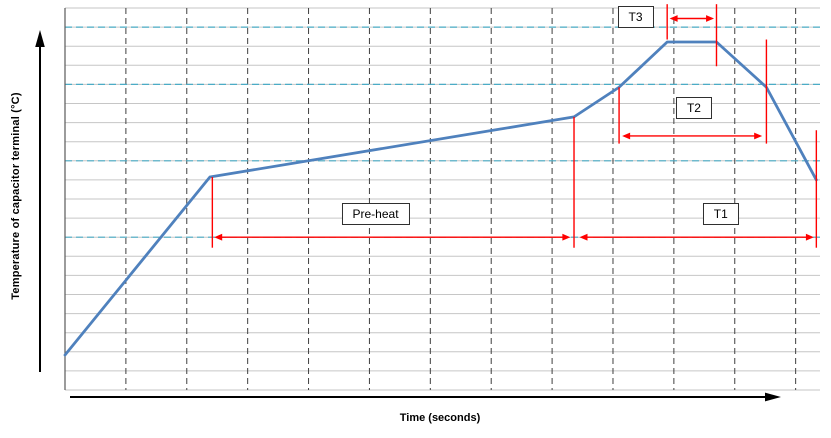 This screenshot has height=438, width=831. Describe the element at coordinates (16, 196) in the screenshot. I see `y-axis-title: Temperature of capacitor terminal (°C)` at that location.